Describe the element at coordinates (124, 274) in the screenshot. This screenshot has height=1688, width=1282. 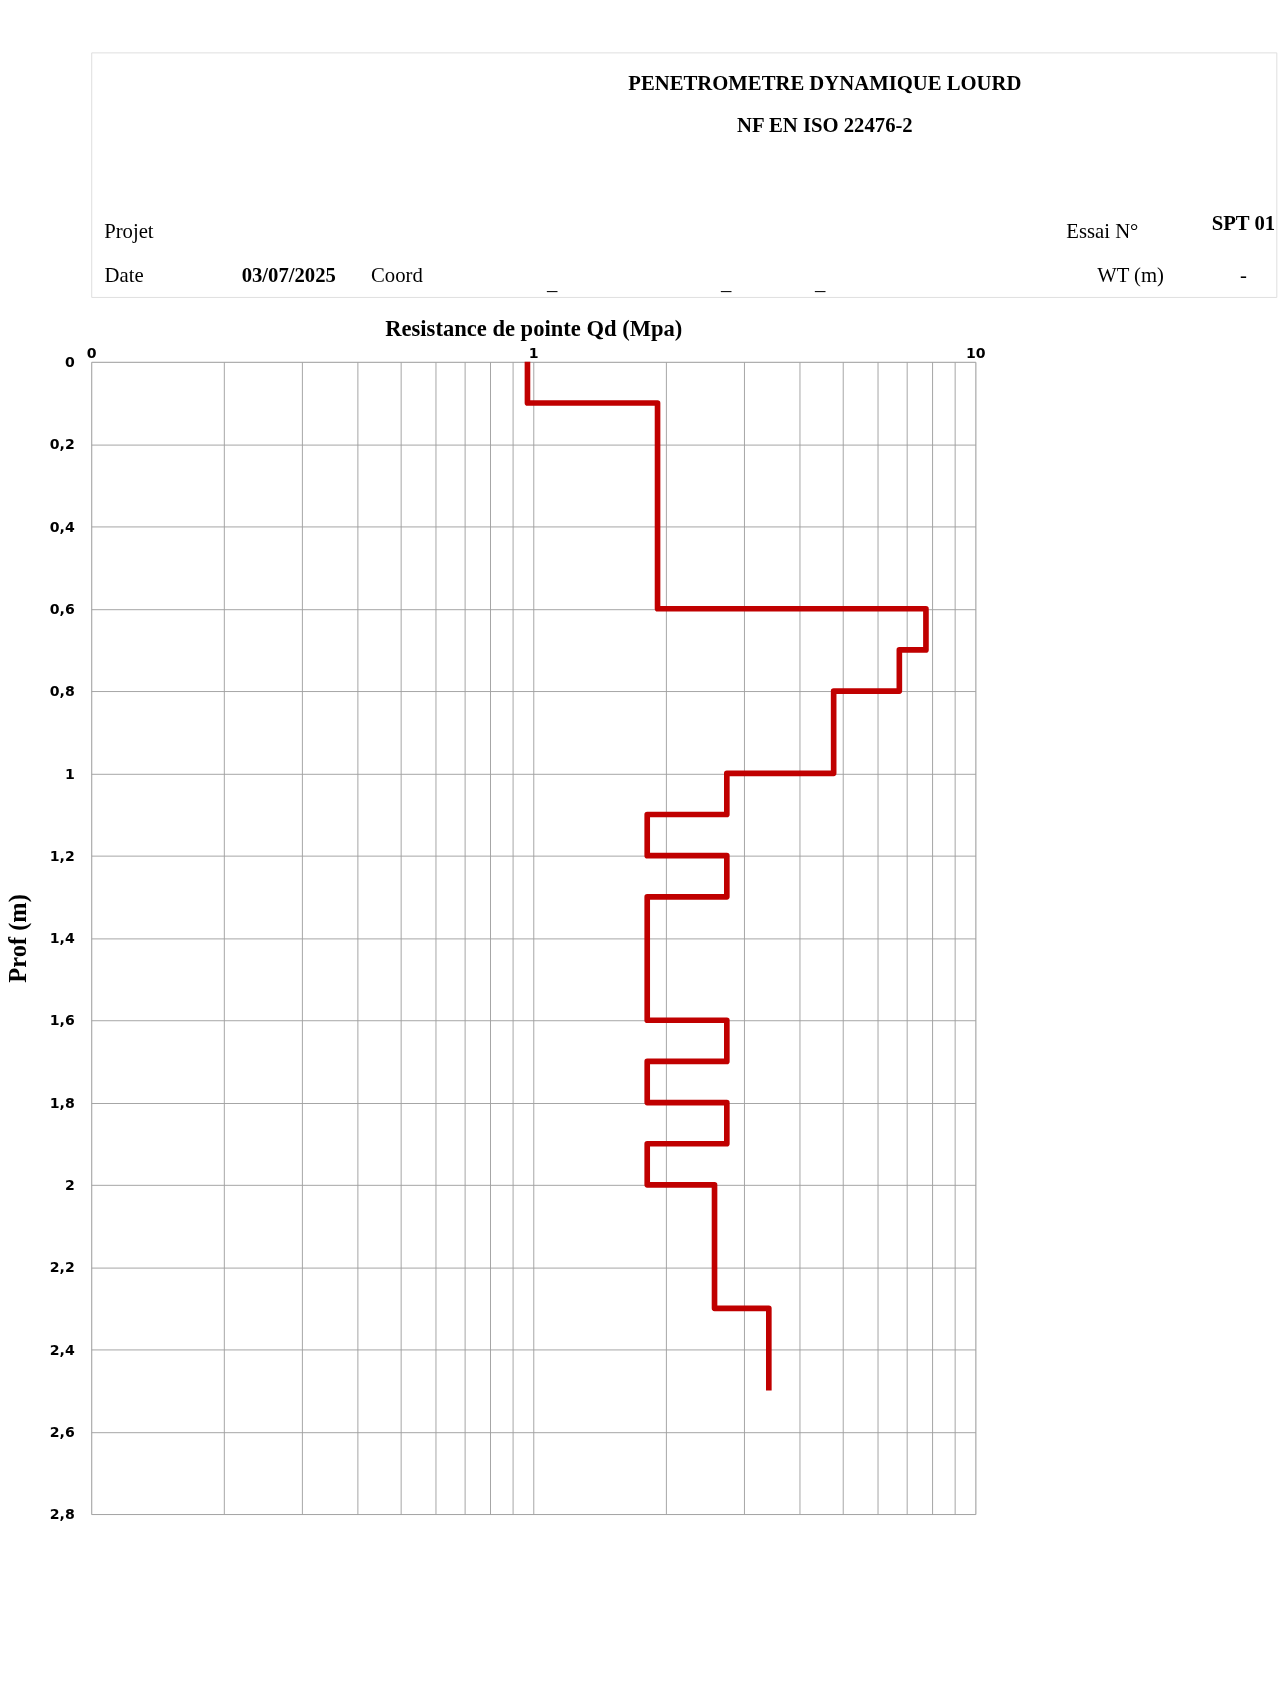
I see `text: Date` at that location.